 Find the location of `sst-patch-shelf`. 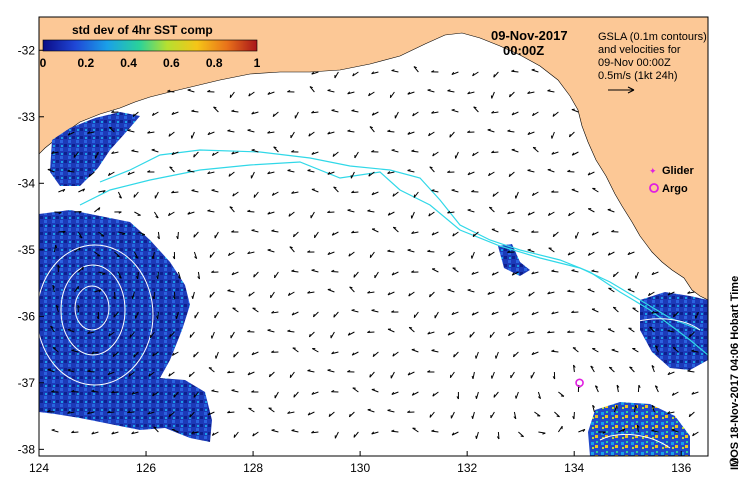

sst-patch-shelf is located at coordinates (514, 260).